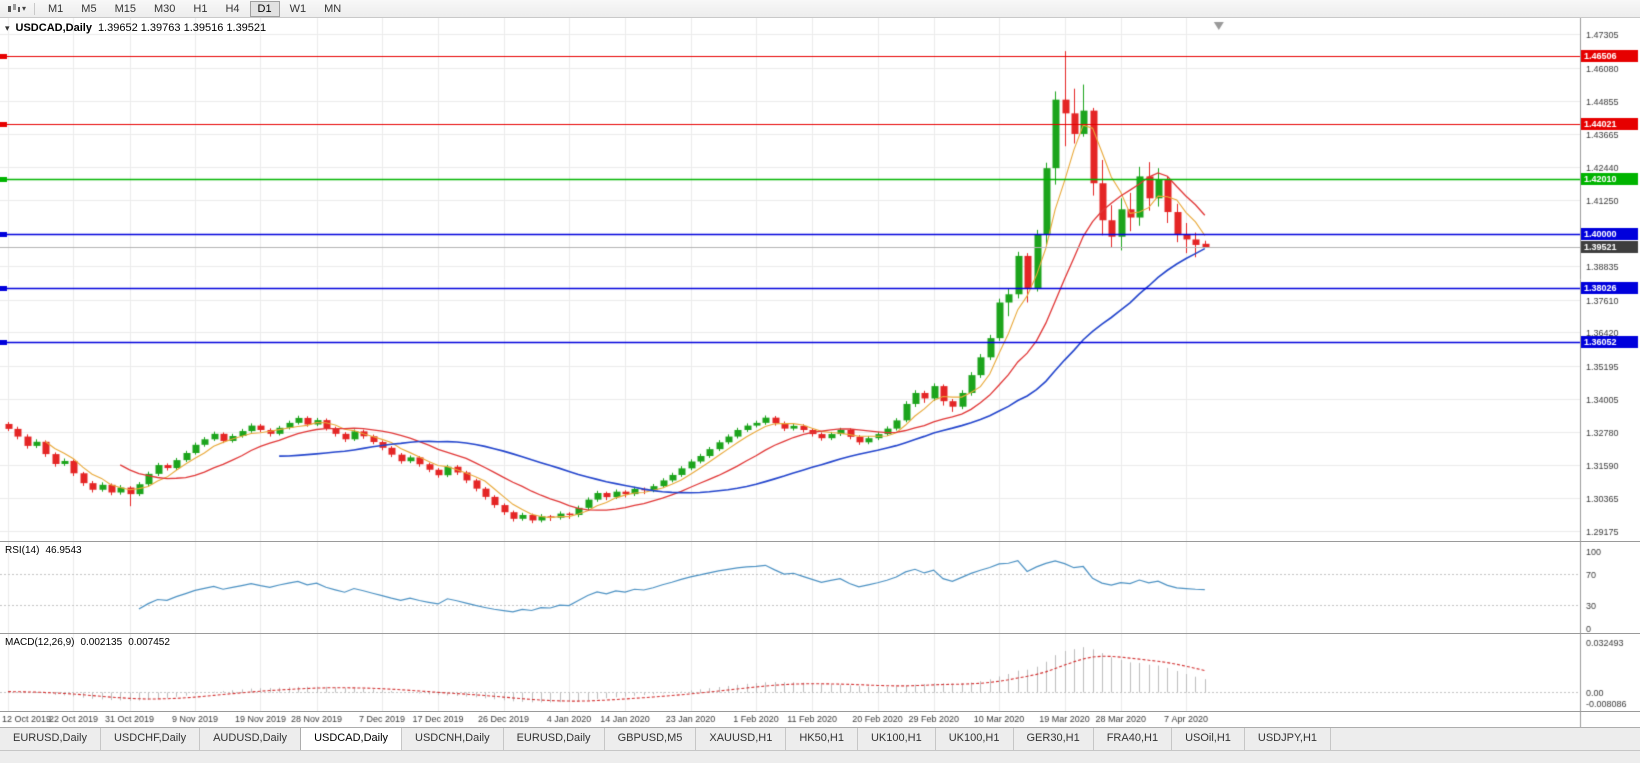 This screenshot has height=763, width=1640. I want to click on tab-usdcnh-daily: USDCNH,Daily, so click(453, 739).